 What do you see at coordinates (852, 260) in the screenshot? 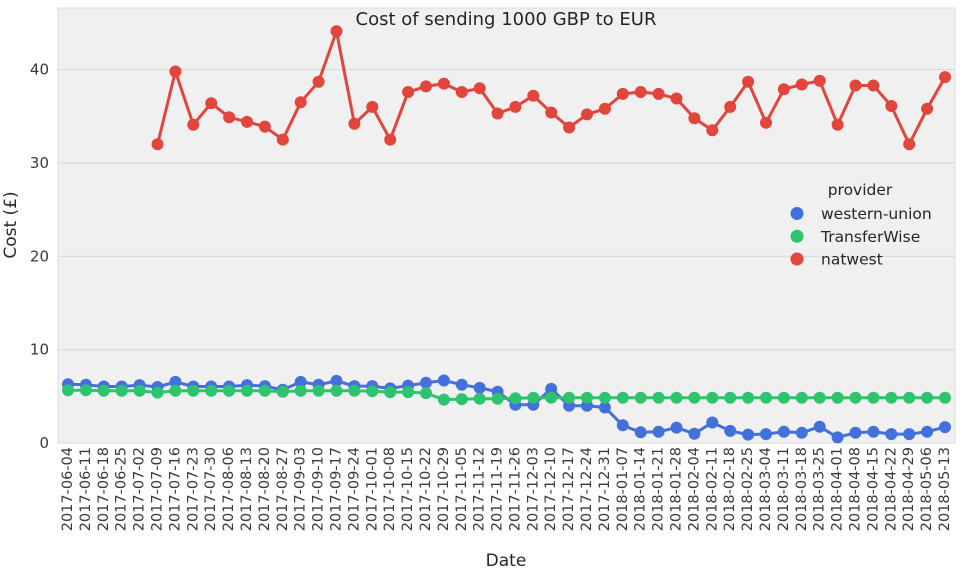
I see `legend-label-natwest: natwest` at bounding box center [852, 260].